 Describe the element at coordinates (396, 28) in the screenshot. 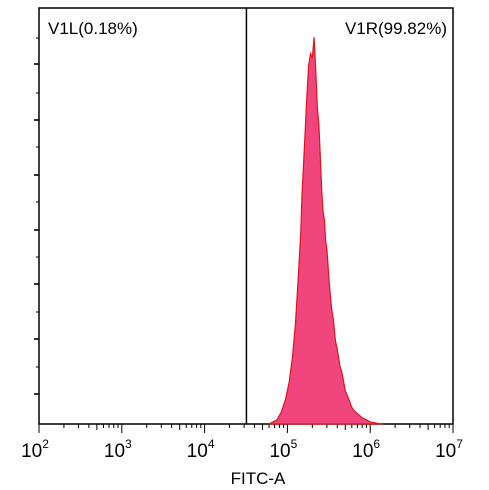

I see `gate-right-label: V1R(99.82%)` at that location.